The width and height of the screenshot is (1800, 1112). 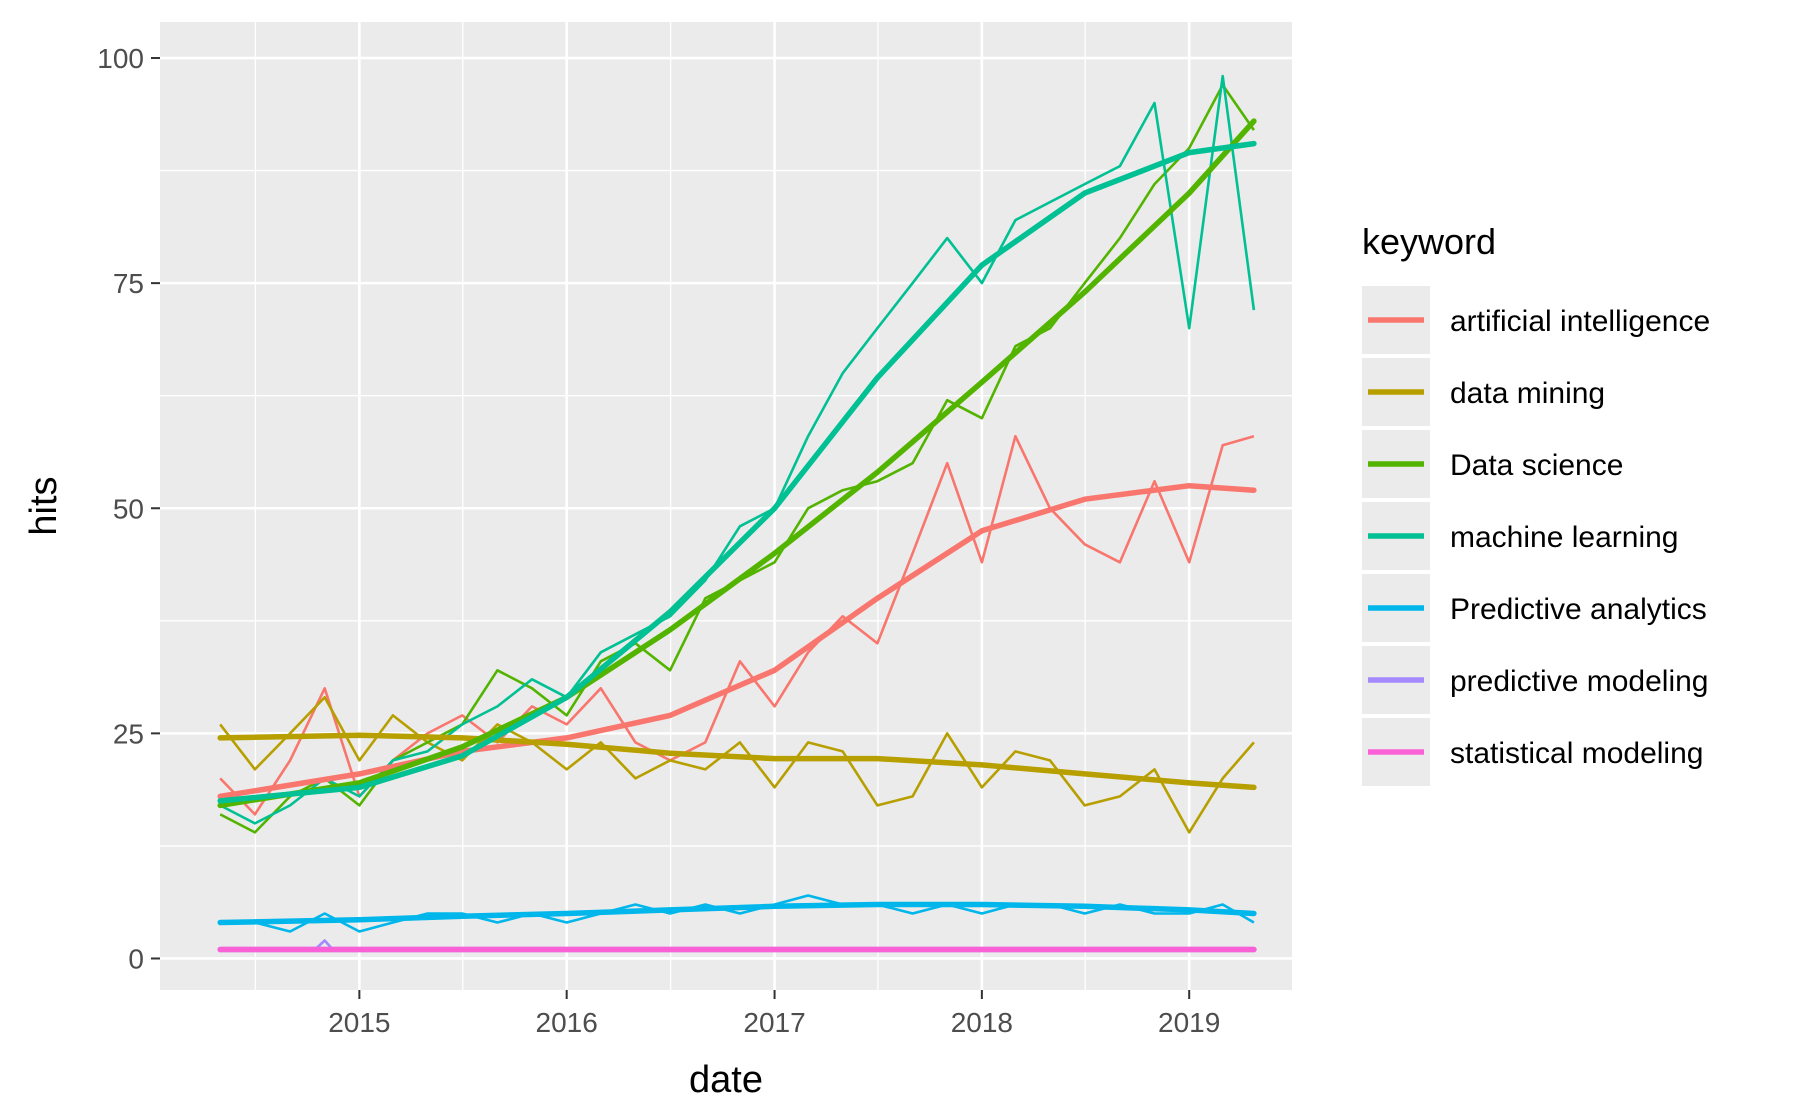 I want to click on x-axis-title: date, so click(x=726, y=1080).